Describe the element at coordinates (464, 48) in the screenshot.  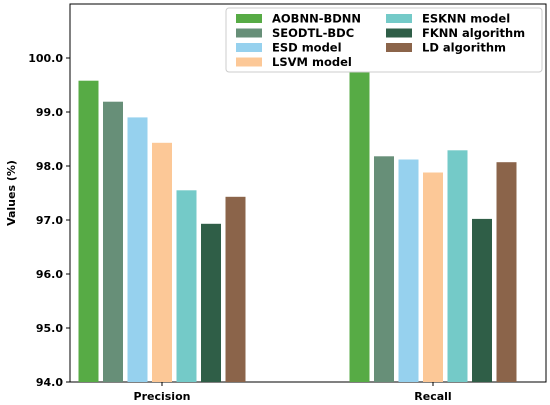
I see `legend-label: LD algorithm` at that location.